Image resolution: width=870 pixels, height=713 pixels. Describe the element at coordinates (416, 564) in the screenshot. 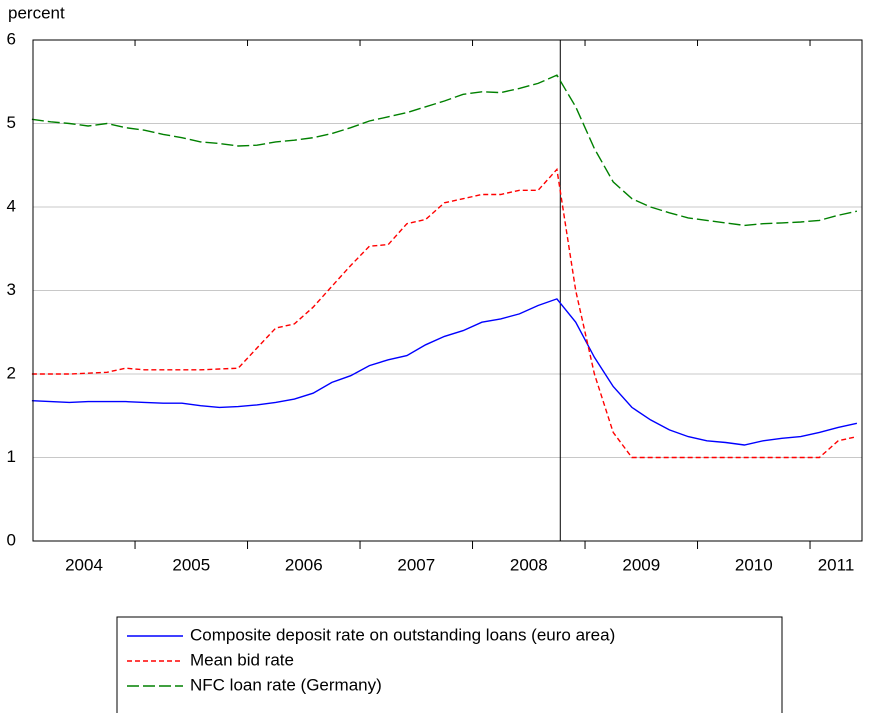

I see `x-tick-label: 2007` at that location.